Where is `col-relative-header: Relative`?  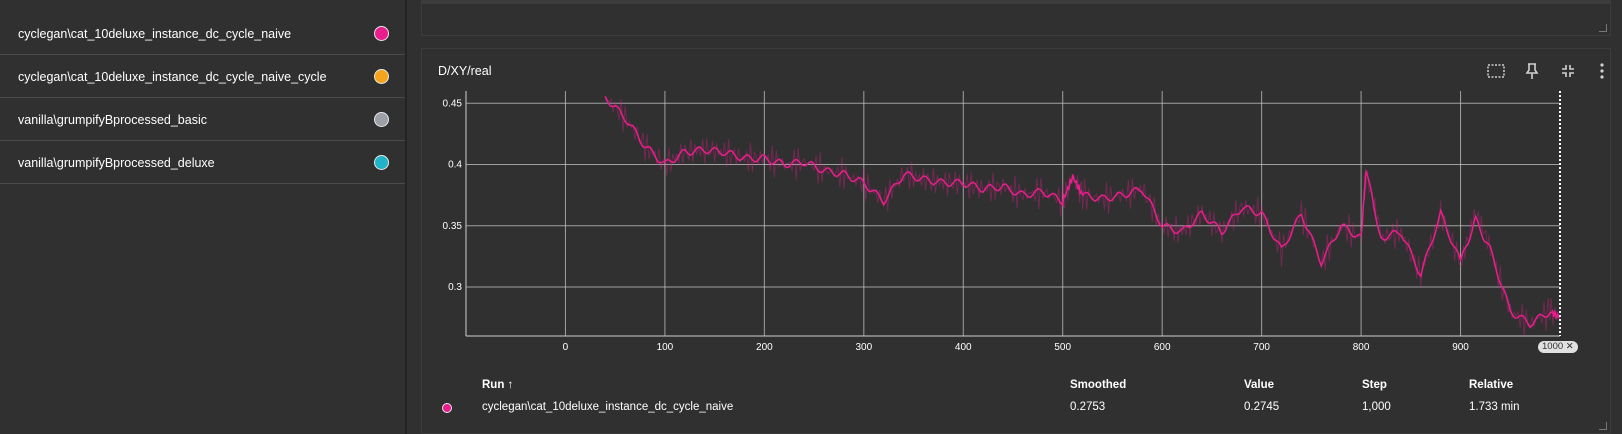 col-relative-header: Relative is located at coordinates (1491, 385).